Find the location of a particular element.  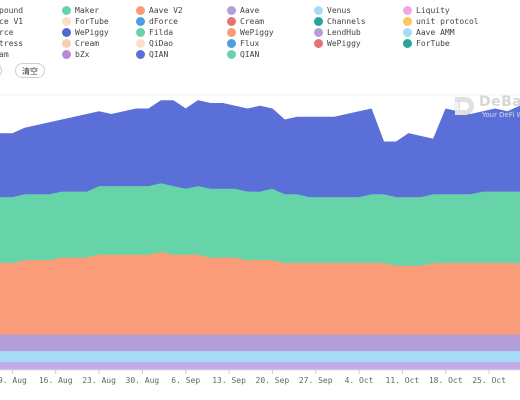

watermark-title: DeBa is located at coordinates (499, 102).